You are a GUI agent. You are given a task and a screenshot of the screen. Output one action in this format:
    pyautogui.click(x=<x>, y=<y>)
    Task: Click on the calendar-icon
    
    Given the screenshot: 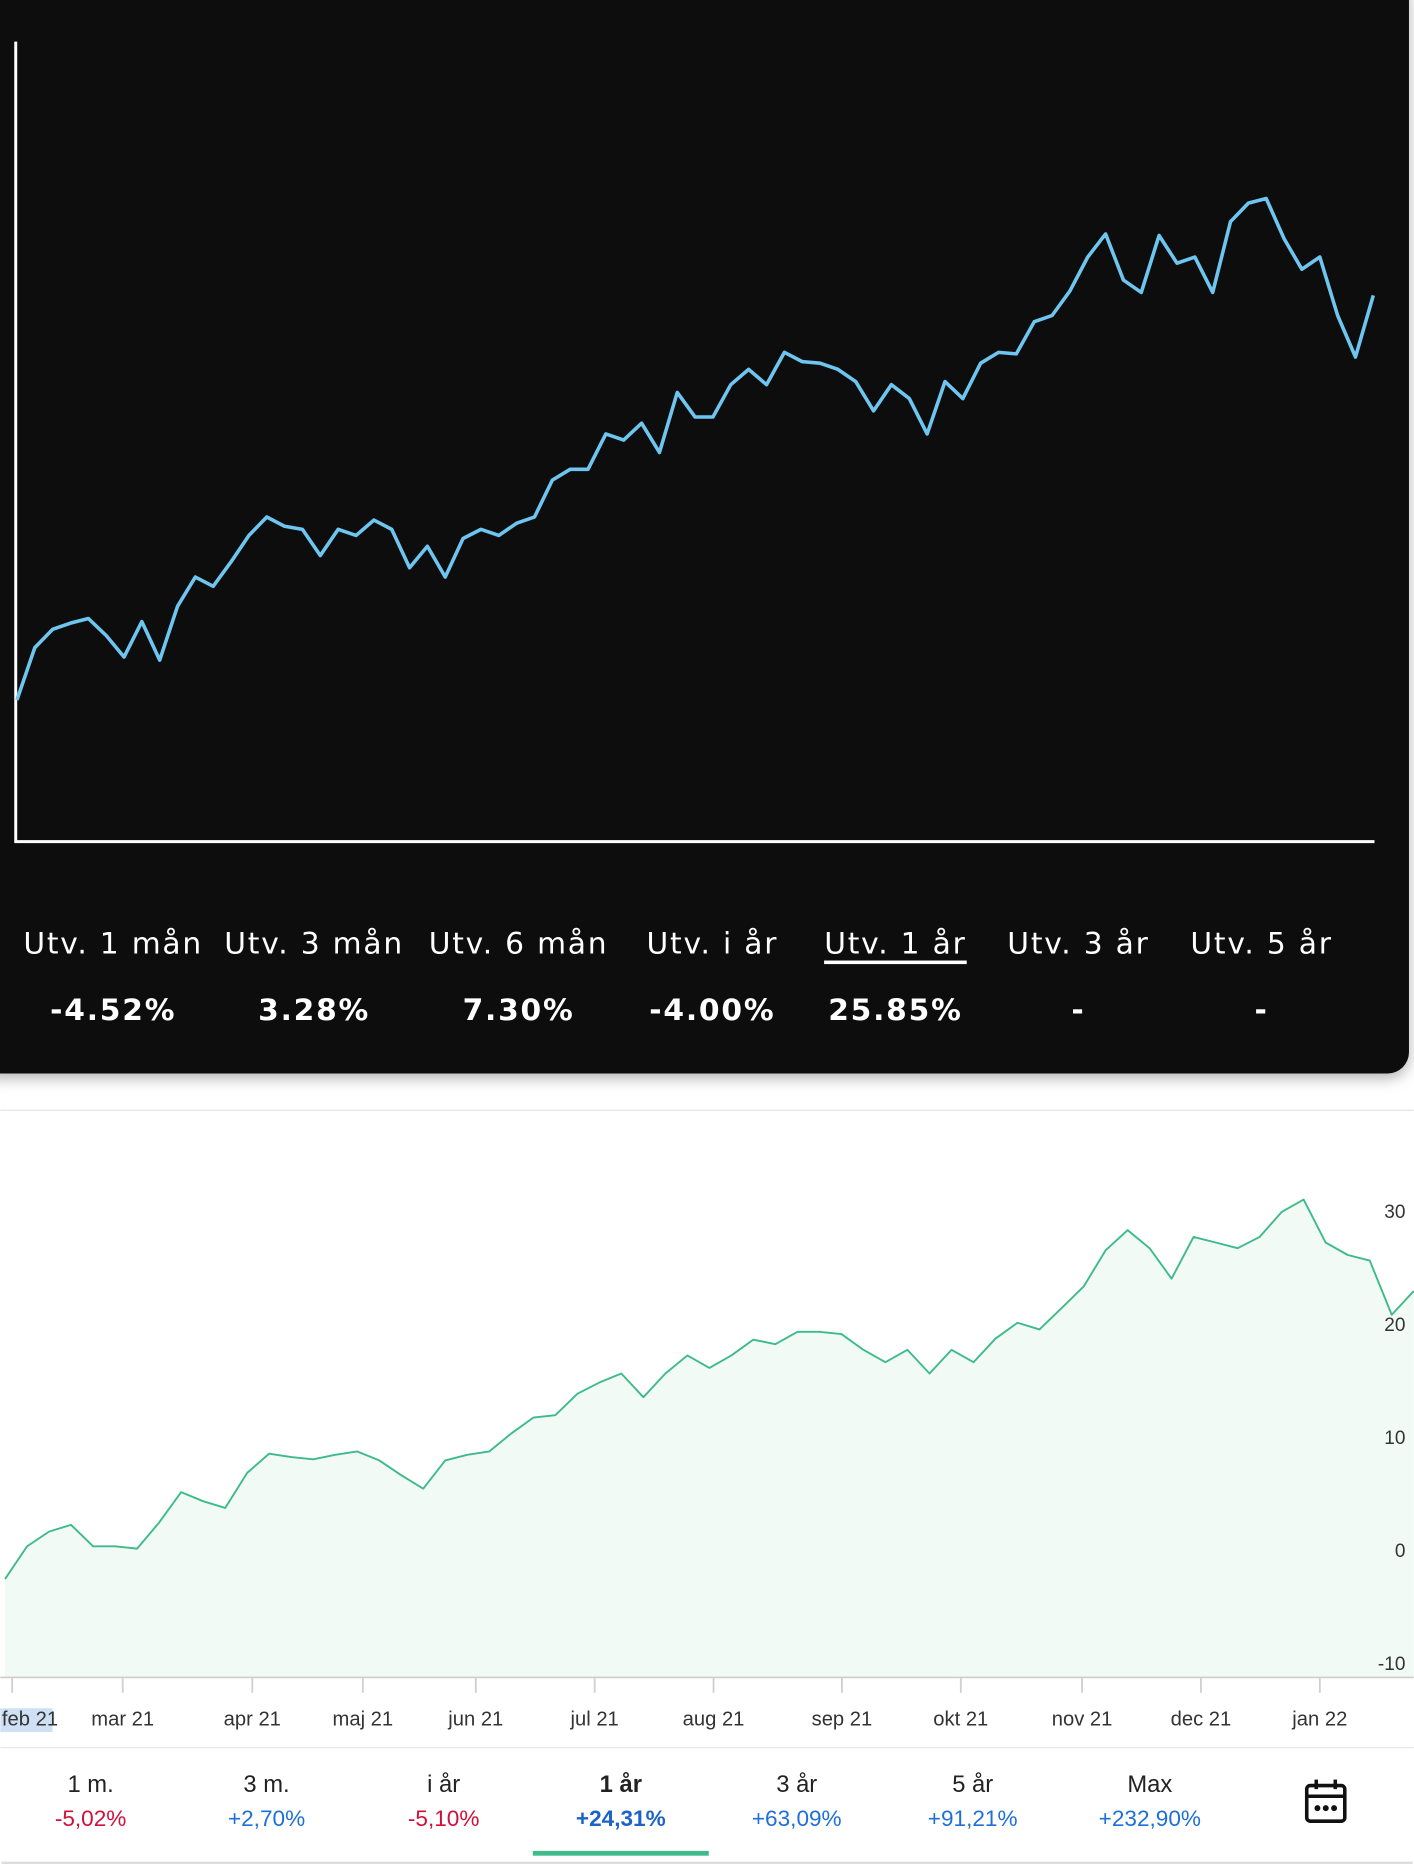 What is the action you would take?
    pyautogui.click(x=1325, y=1801)
    